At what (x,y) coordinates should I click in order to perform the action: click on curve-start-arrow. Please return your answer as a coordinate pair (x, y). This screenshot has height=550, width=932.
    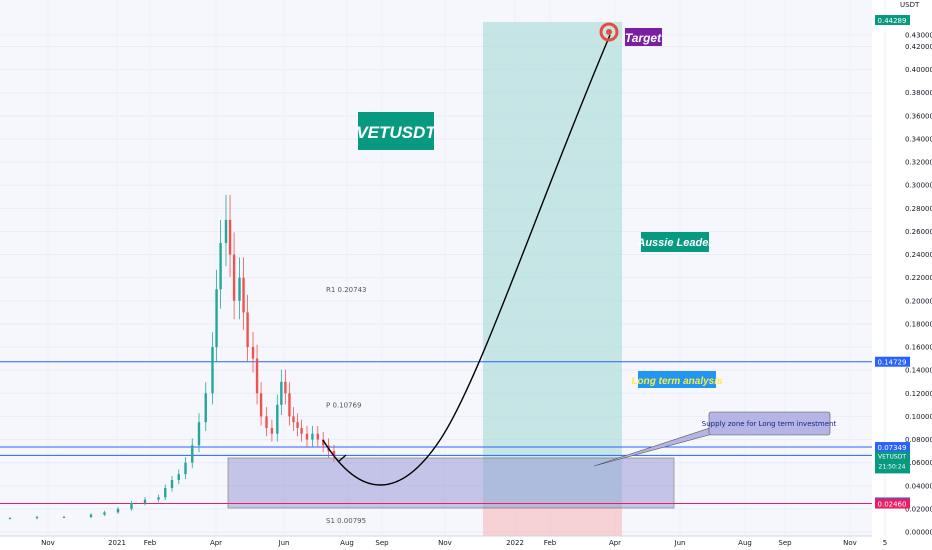
    Looking at the image, I should click on (342, 458).